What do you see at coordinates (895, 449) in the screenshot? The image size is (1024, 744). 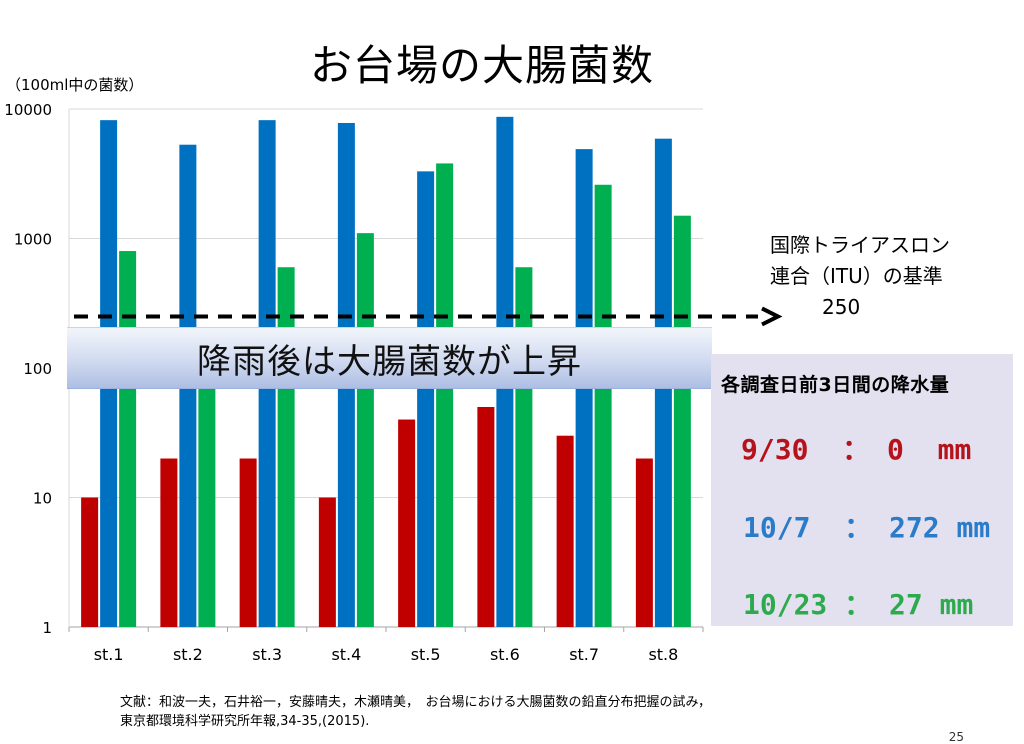 I see `rain-amount: 0` at bounding box center [895, 449].